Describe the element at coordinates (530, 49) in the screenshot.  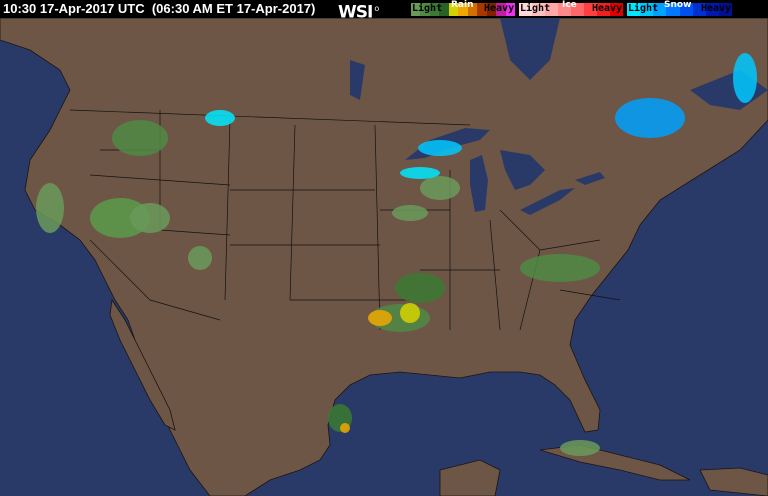
I see `hudson-area-water` at that location.